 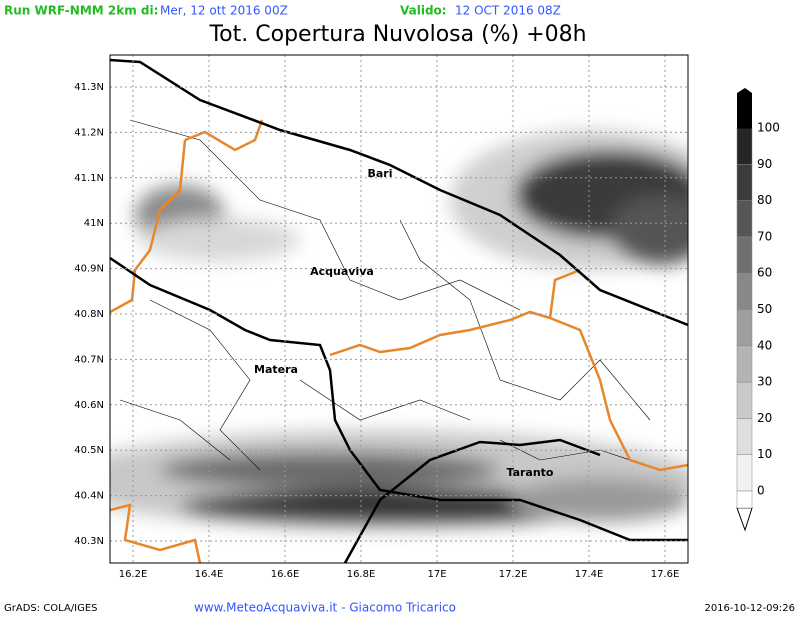 I want to click on lat-label: 40.8N, so click(x=89, y=314).